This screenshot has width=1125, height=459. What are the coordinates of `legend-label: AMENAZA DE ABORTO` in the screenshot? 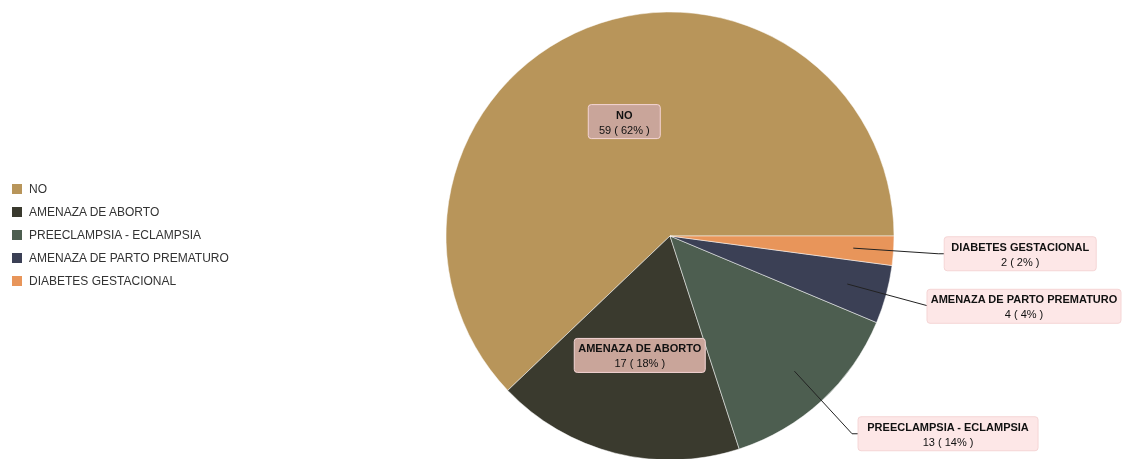 It's located at (94, 212).